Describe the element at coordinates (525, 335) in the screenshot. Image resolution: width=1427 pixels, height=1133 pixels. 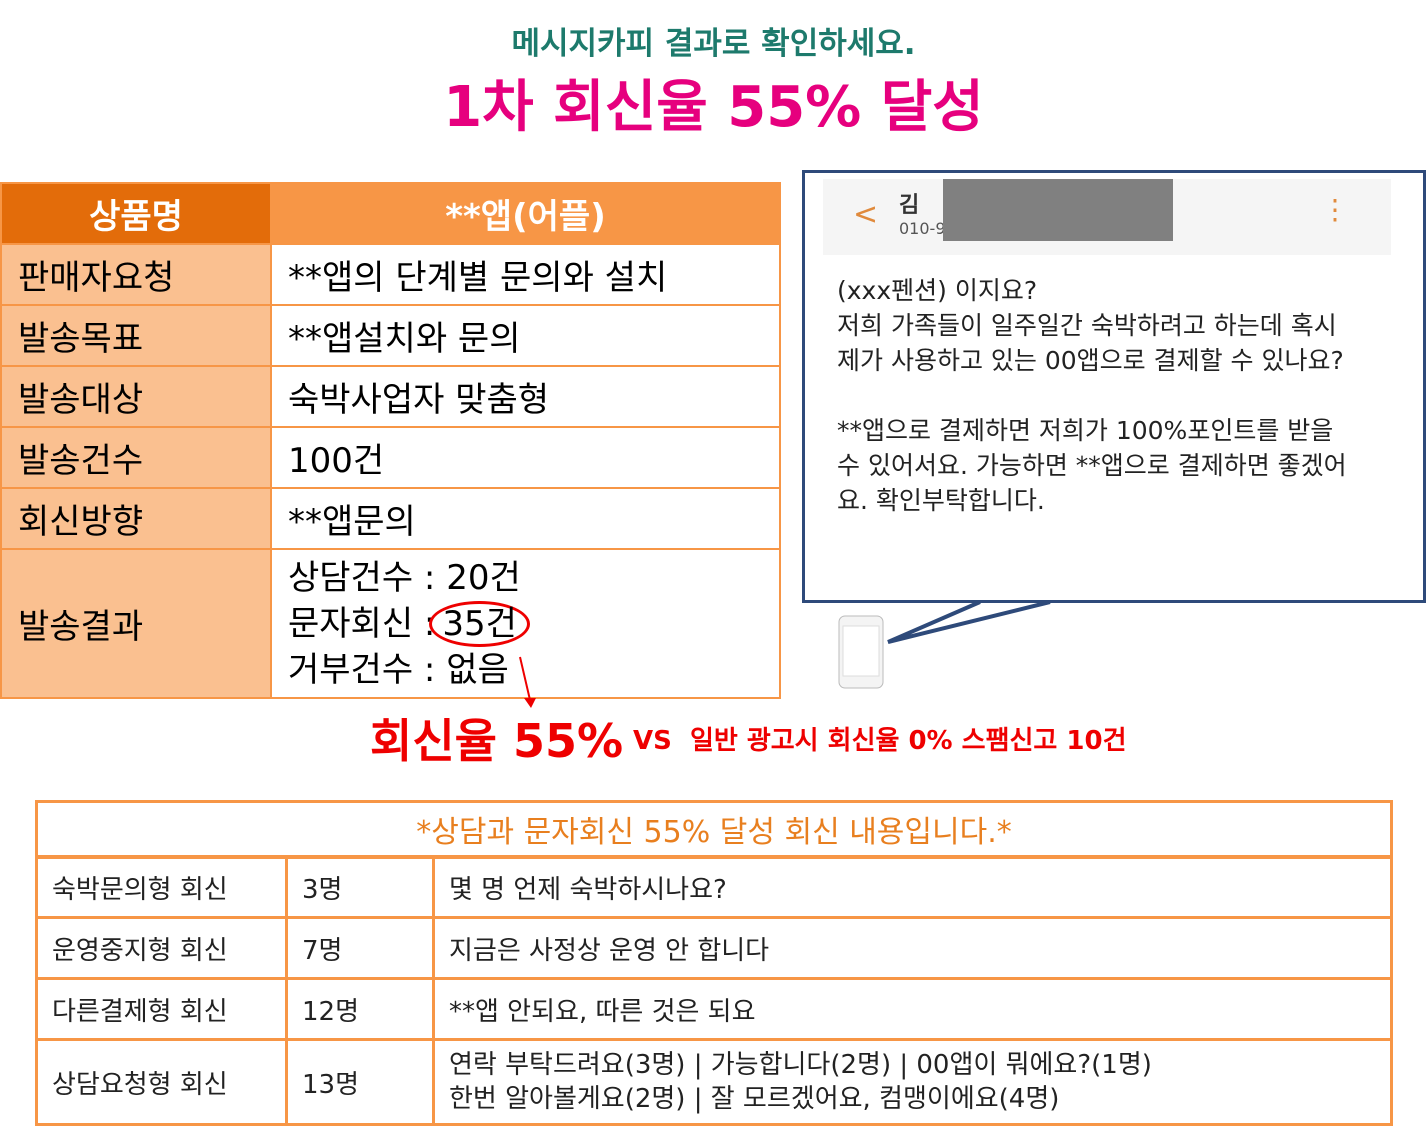
I see `value-cell: **앱설치와 문의` at that location.